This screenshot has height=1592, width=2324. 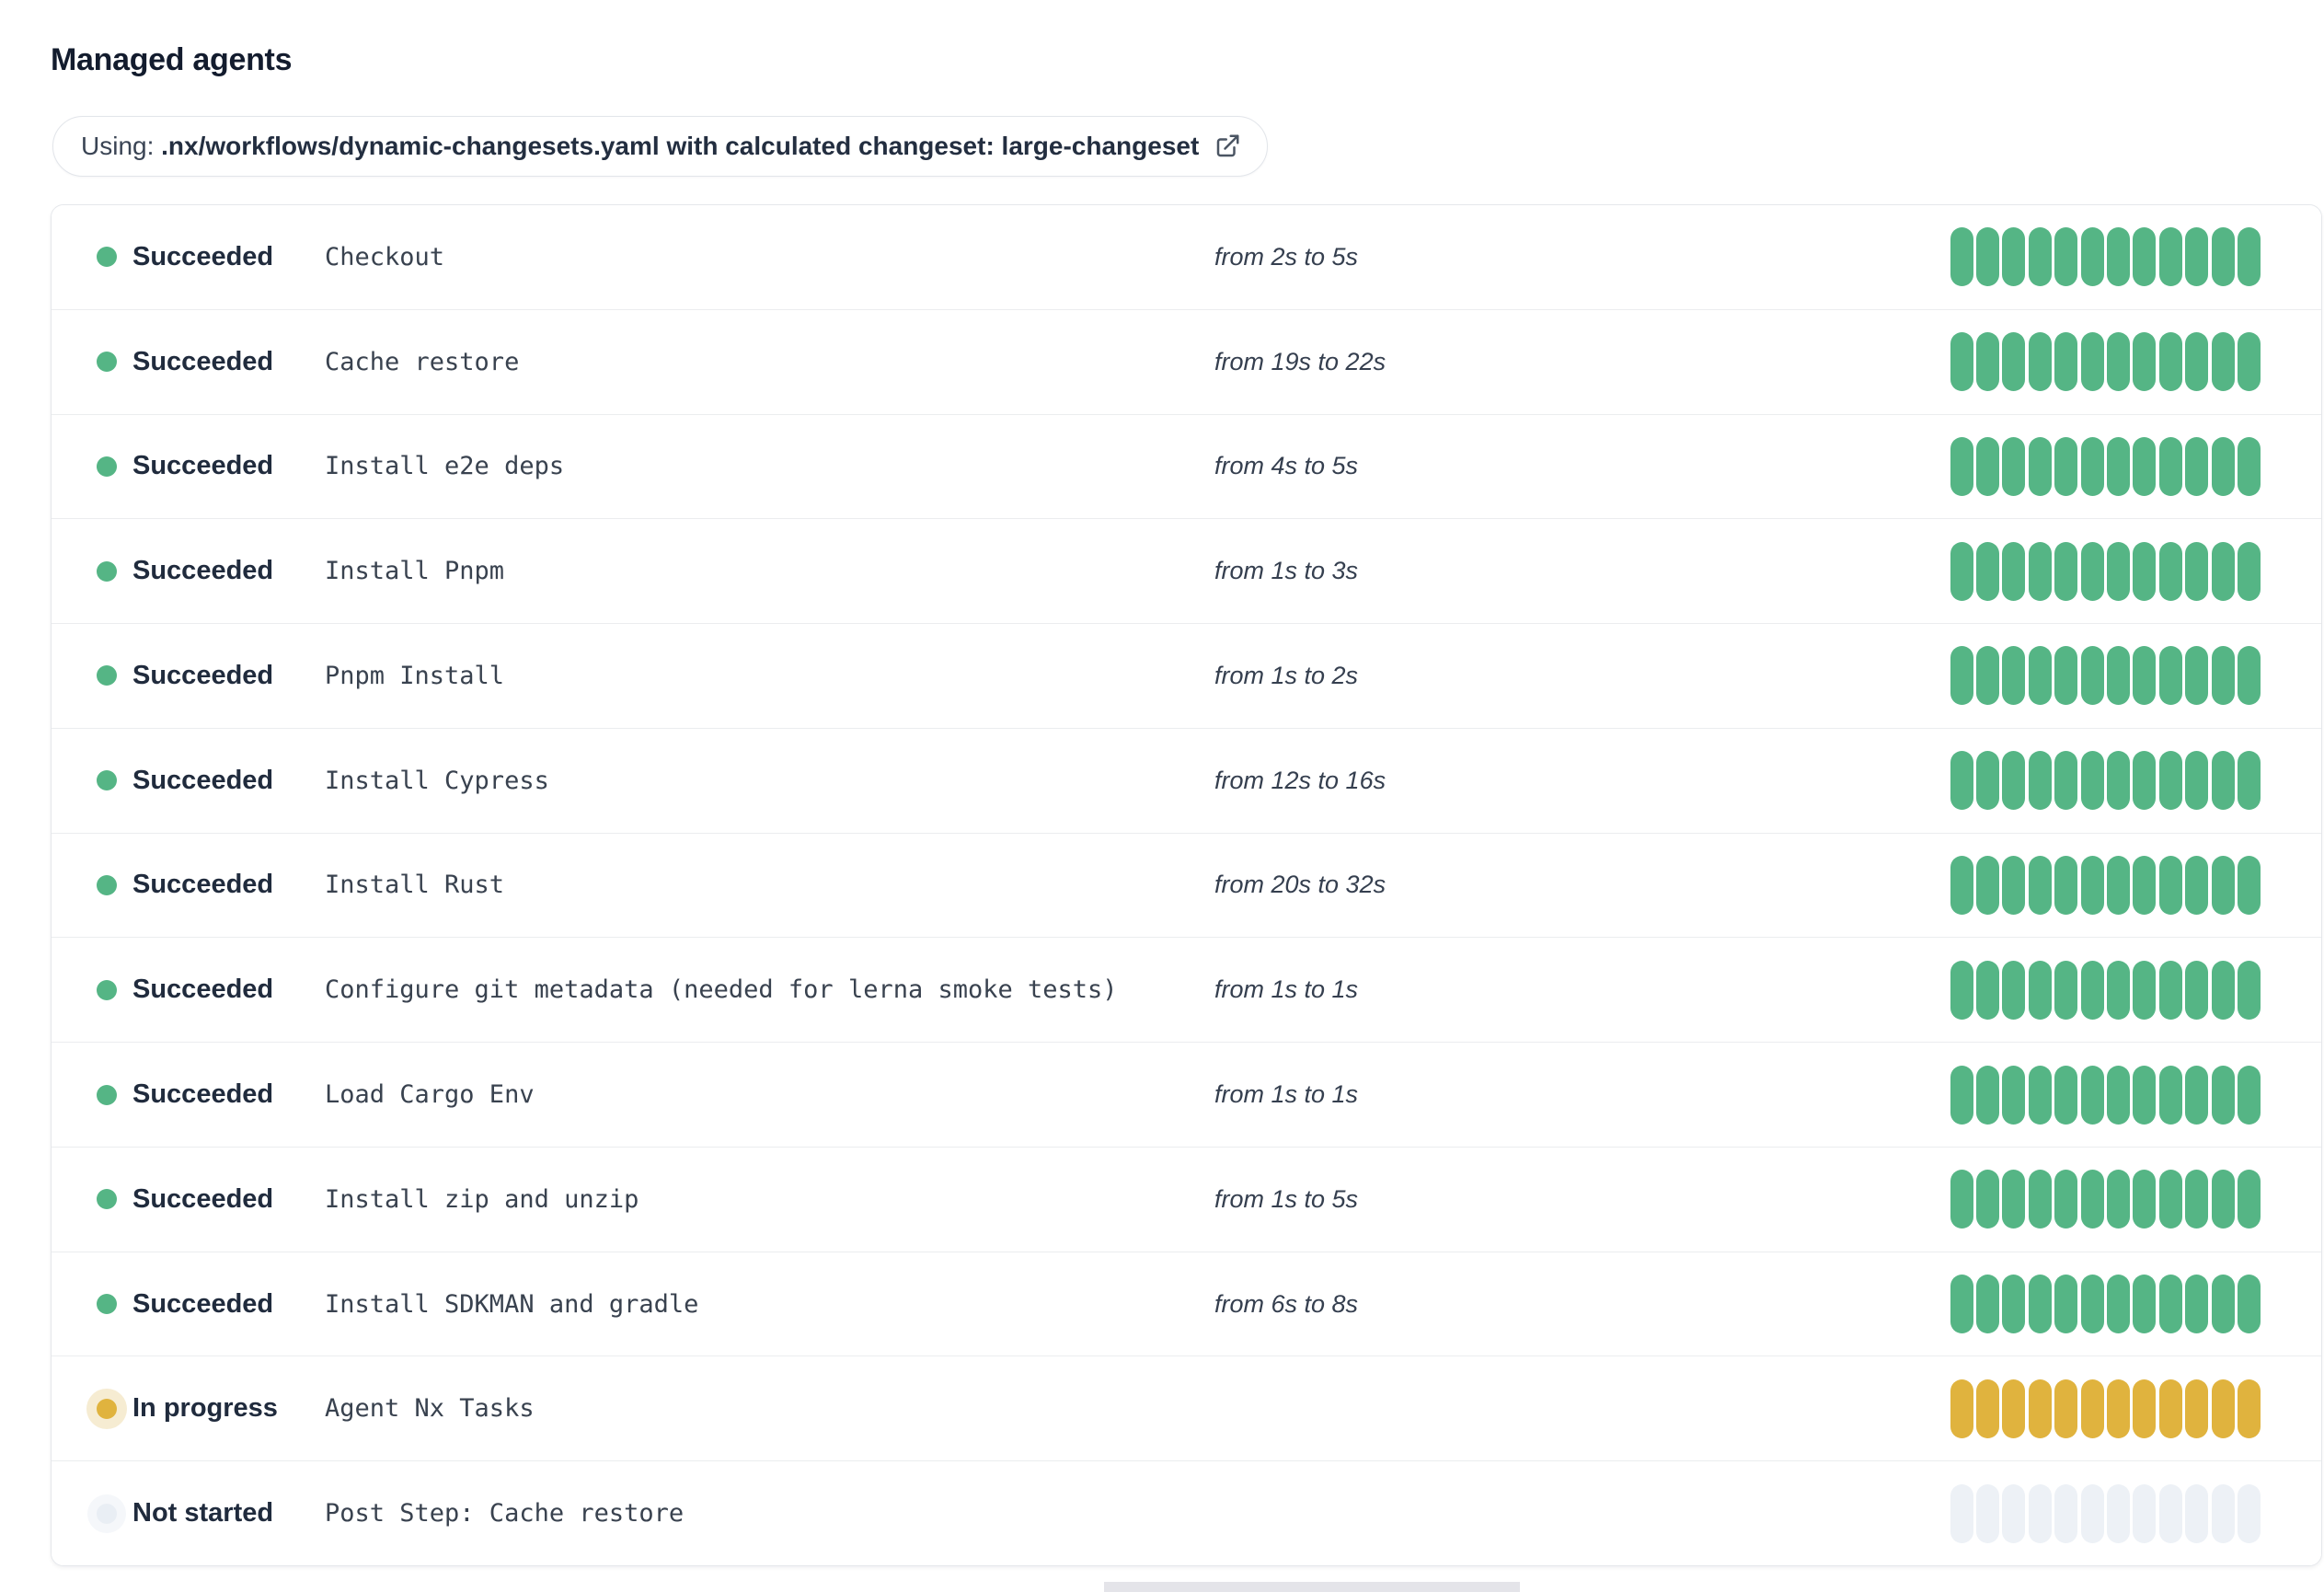 What do you see at coordinates (1228, 146) in the screenshot?
I see `external-link-icon` at bounding box center [1228, 146].